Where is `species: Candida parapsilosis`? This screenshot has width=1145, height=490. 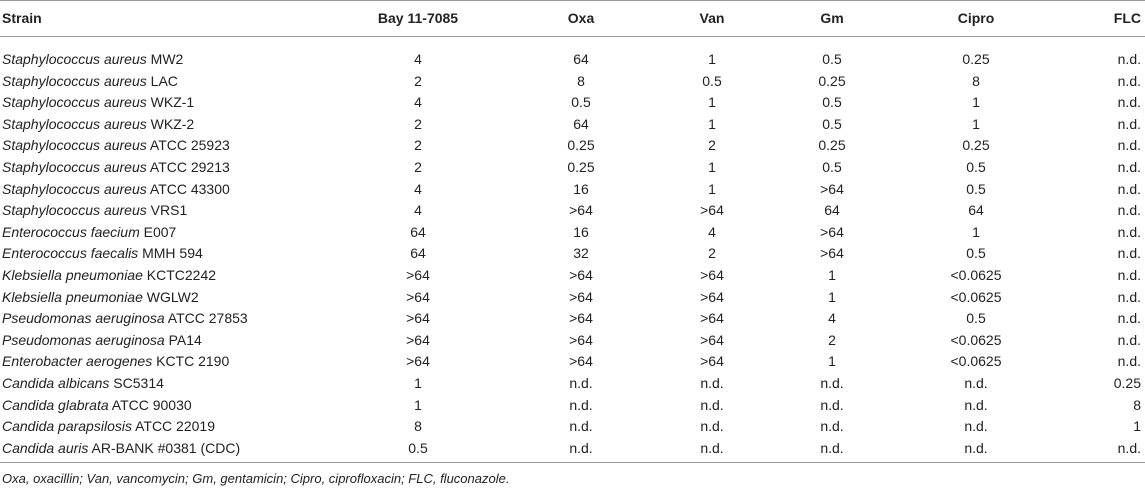 species: Candida parapsilosis is located at coordinates (67, 426).